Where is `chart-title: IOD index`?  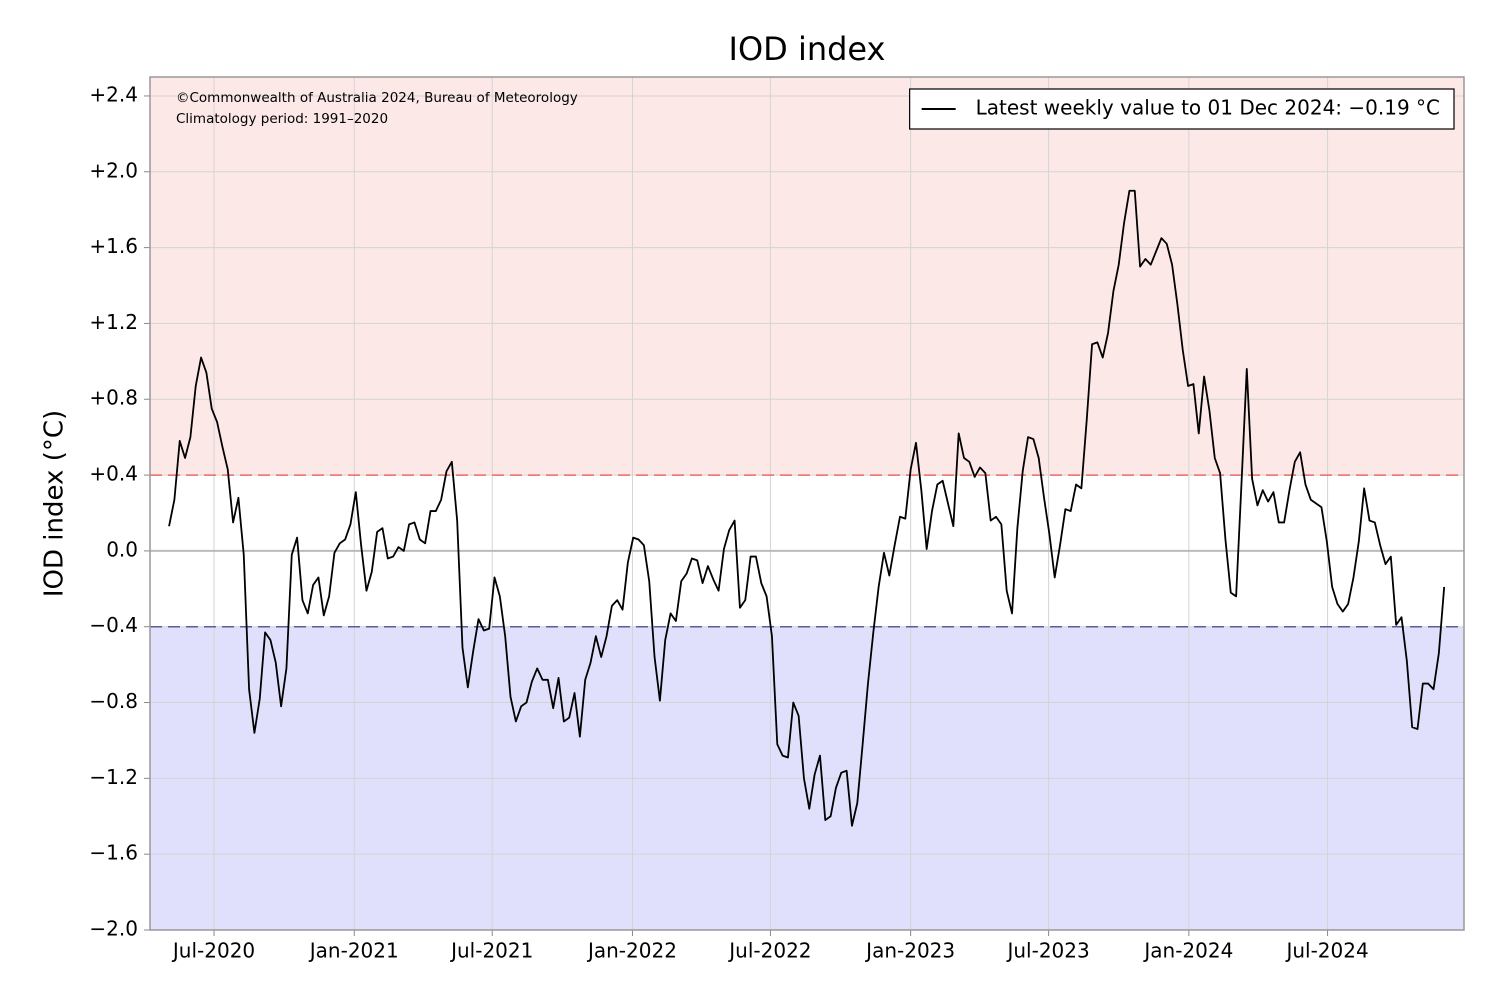
chart-title: IOD index is located at coordinates (807, 49).